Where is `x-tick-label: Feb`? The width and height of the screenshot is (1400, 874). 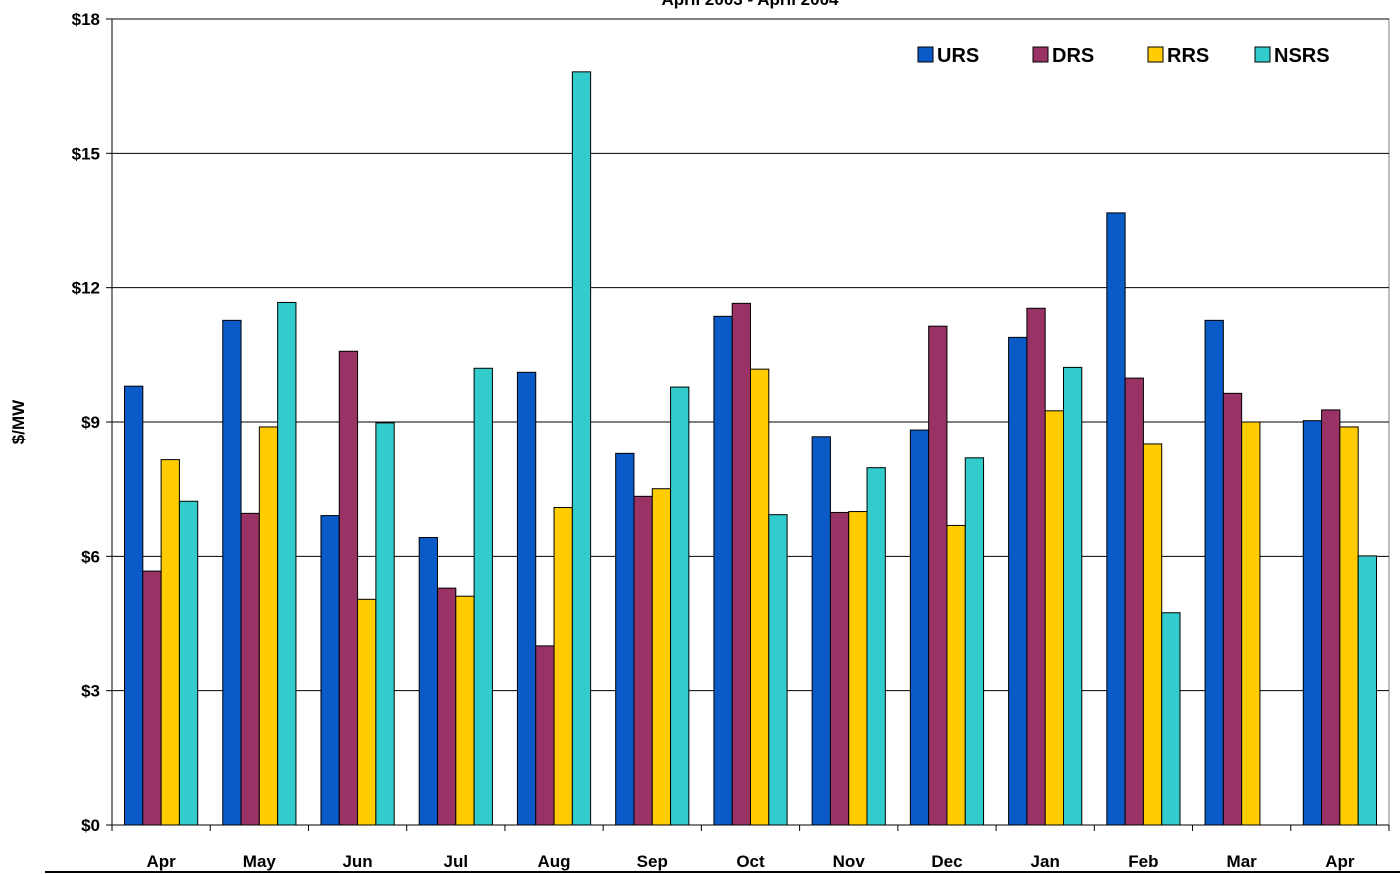 x-tick-label: Feb is located at coordinates (1143, 861).